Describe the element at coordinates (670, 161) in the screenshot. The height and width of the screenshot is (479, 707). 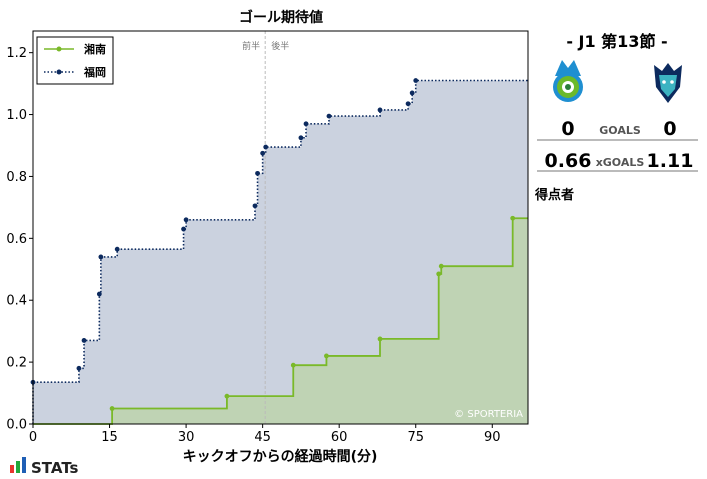
I see `away-xg: 1.11` at that location.